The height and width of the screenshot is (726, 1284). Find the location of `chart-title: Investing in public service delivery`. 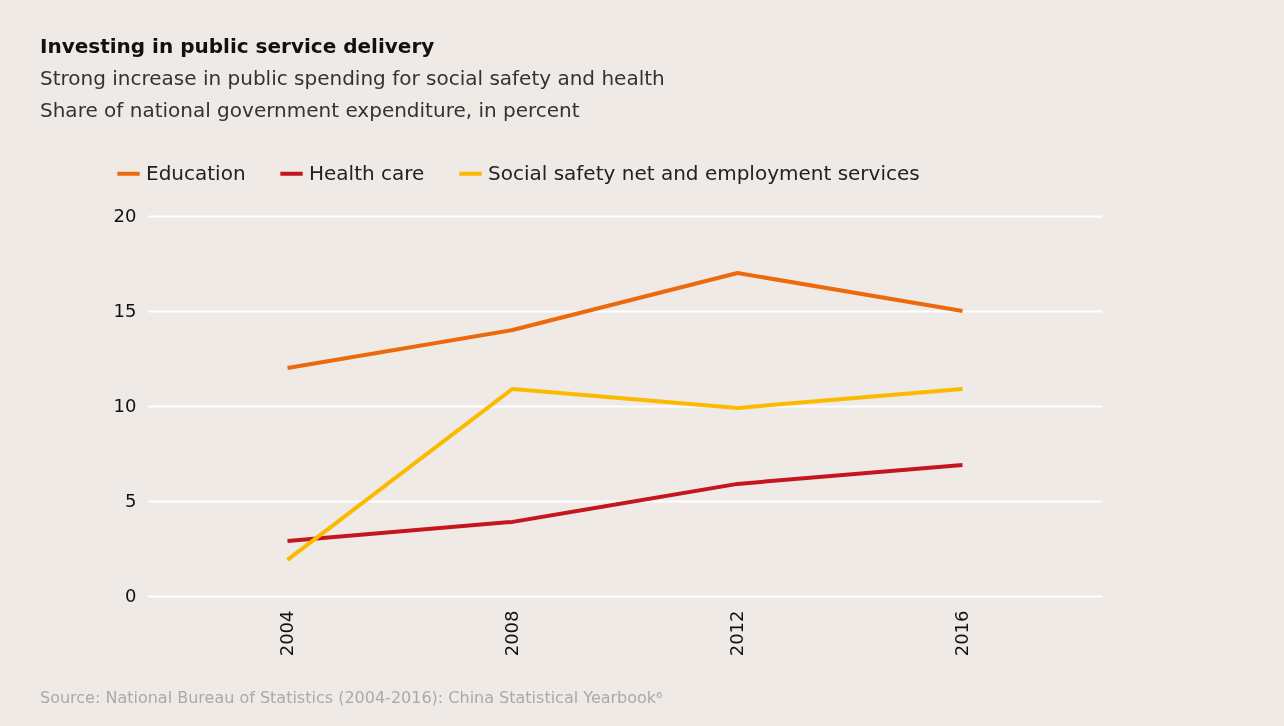

chart-title: Investing in public service delivery is located at coordinates (238, 46).